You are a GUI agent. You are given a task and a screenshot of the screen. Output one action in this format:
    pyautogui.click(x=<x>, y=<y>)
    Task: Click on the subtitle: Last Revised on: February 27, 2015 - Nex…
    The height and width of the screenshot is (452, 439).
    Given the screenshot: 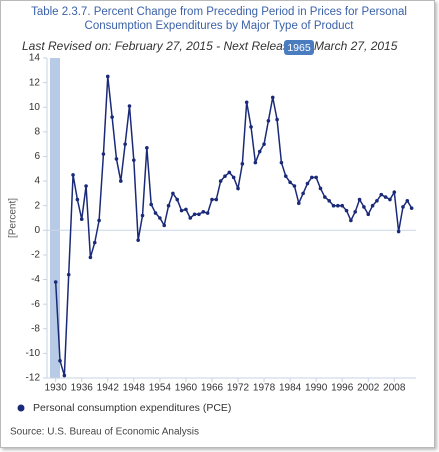 What is the action you would take?
    pyautogui.click(x=159, y=46)
    